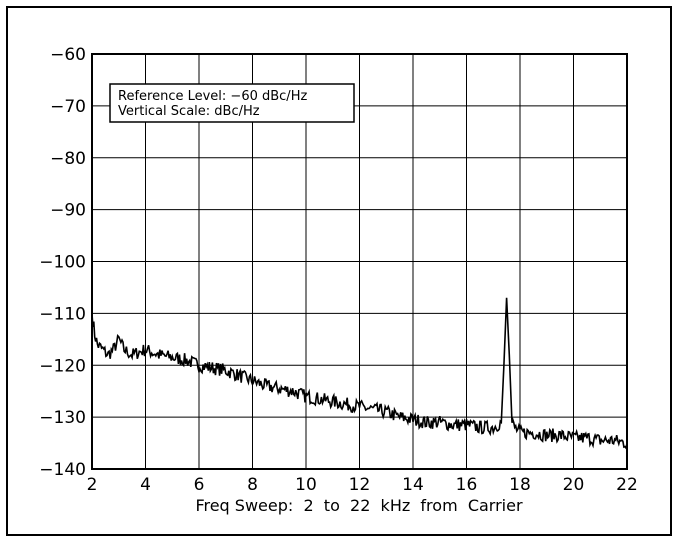 This screenshot has height=542, width=681. I want to click on y-tick-label: −80, so click(68, 159).